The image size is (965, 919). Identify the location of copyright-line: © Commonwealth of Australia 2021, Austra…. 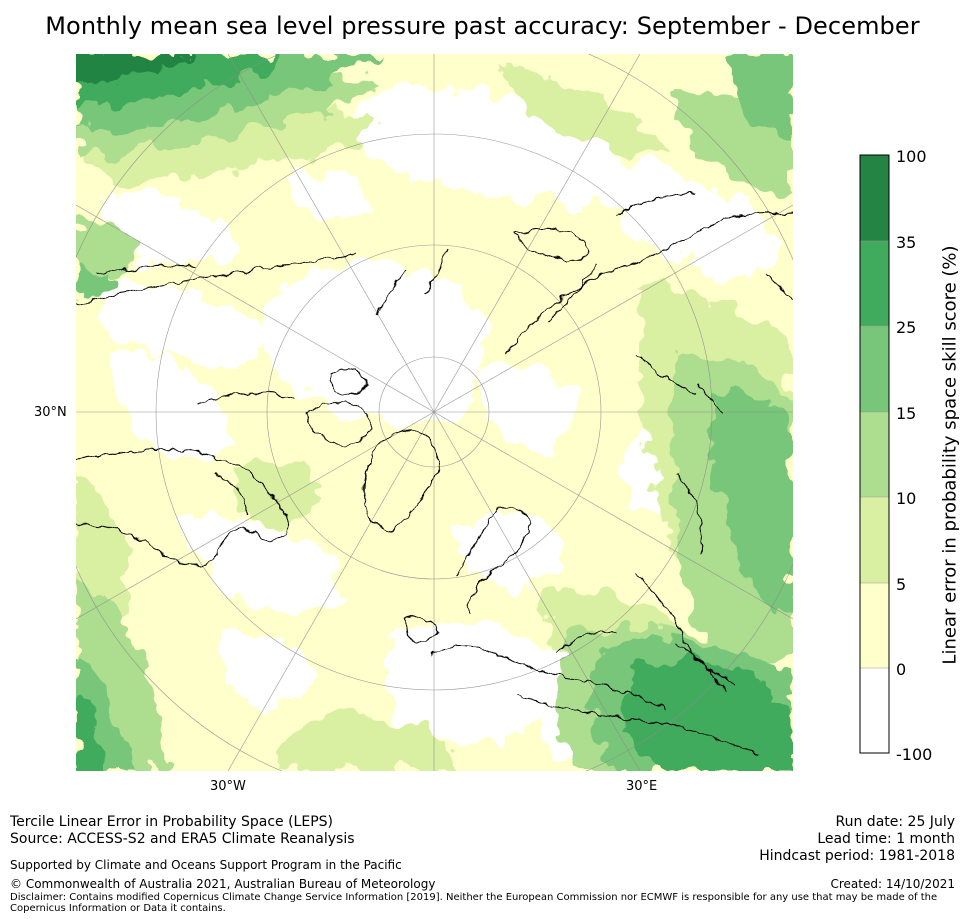
(223, 884).